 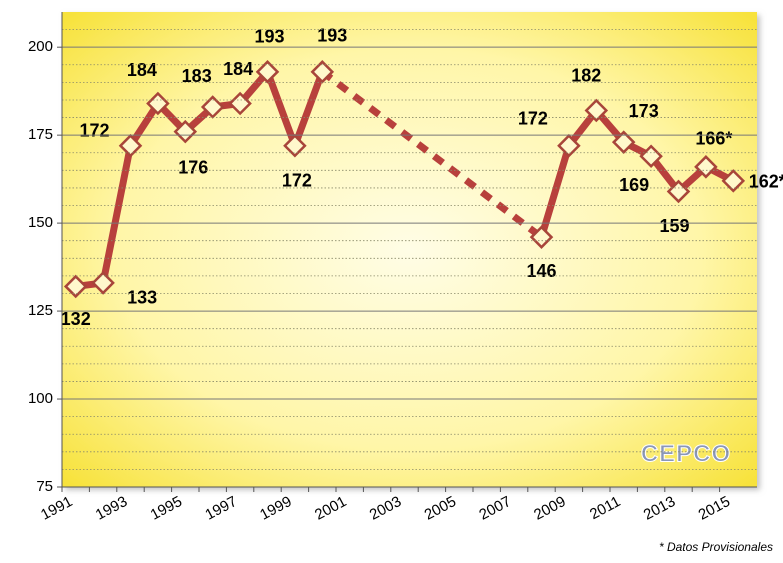 I want to click on y-tick-label: 200, so click(x=40, y=46).